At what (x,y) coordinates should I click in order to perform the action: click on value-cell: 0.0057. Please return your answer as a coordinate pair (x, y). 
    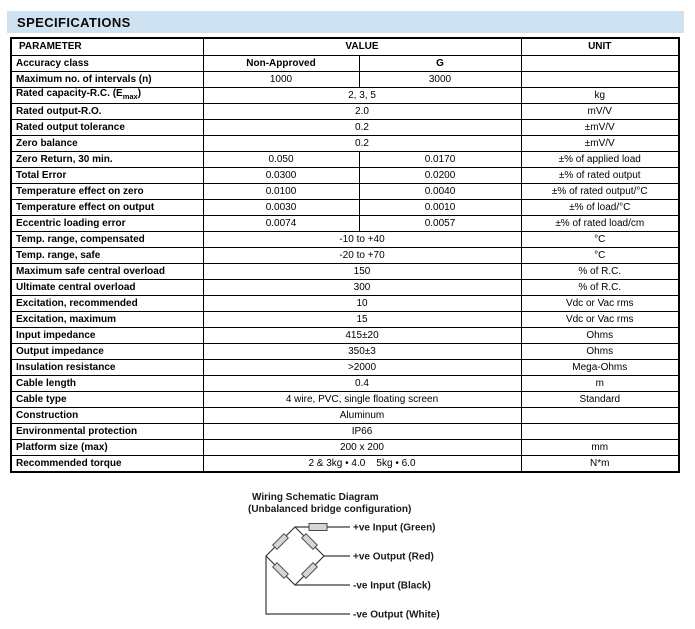
    Looking at the image, I should click on (440, 223).